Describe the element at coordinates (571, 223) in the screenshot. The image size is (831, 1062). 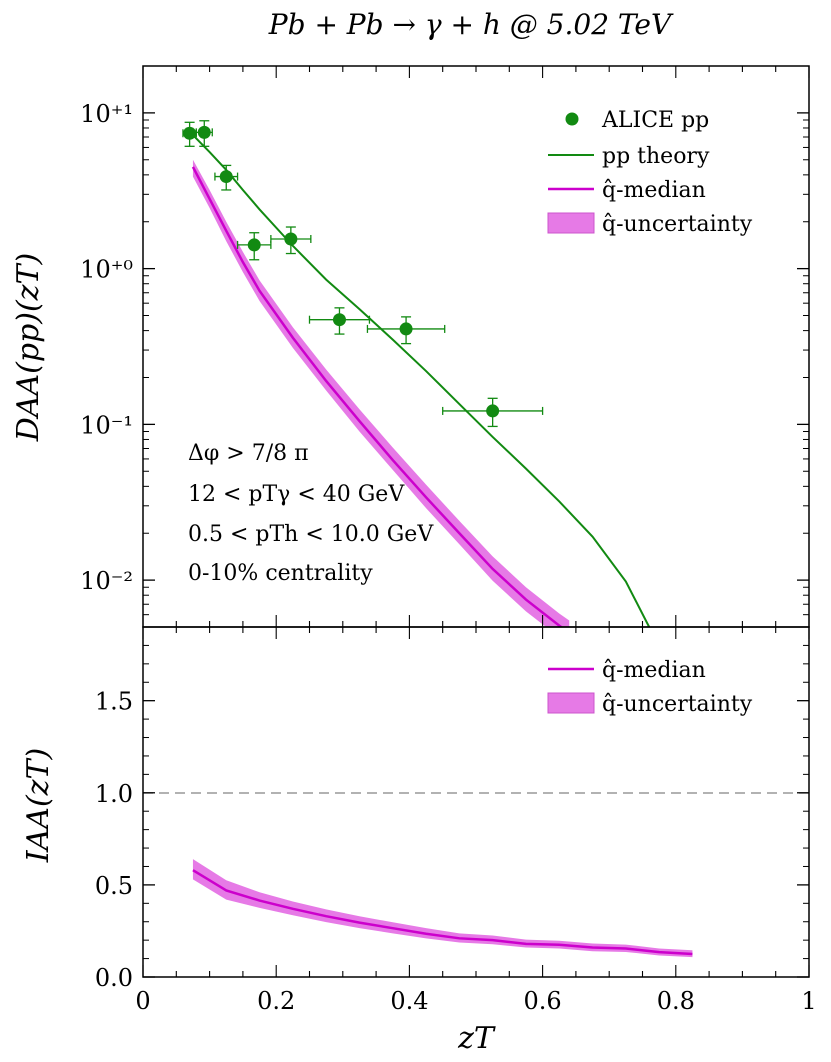
I see `legend-marker-band` at that location.